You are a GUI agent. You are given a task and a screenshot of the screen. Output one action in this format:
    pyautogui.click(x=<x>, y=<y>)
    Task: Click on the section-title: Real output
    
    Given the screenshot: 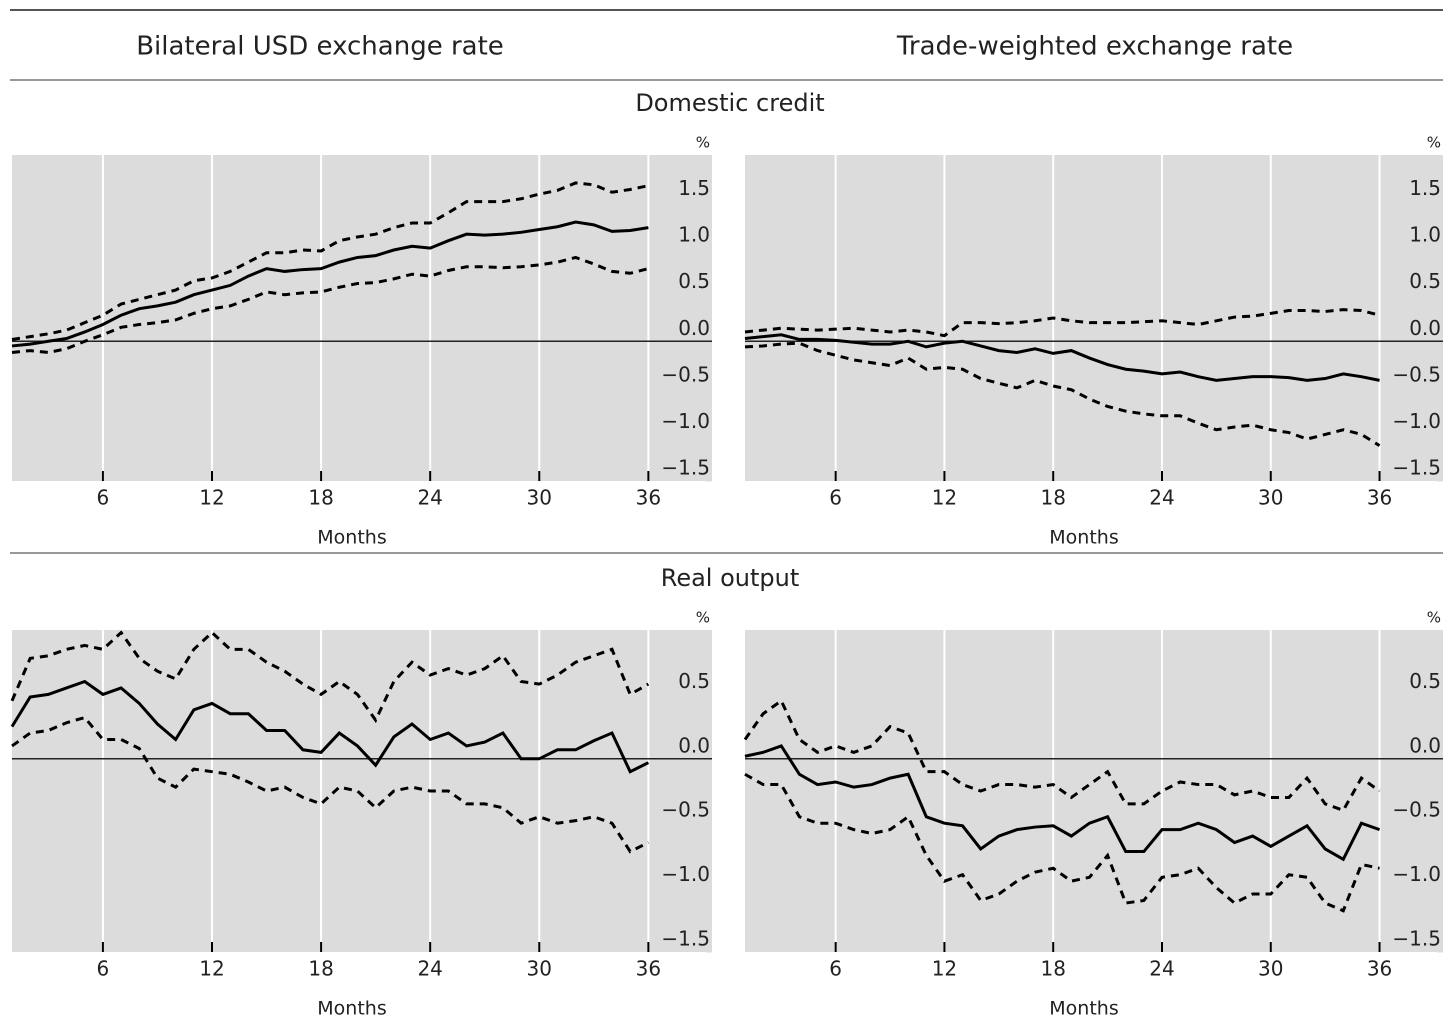 What is the action you would take?
    pyautogui.click(x=730, y=578)
    